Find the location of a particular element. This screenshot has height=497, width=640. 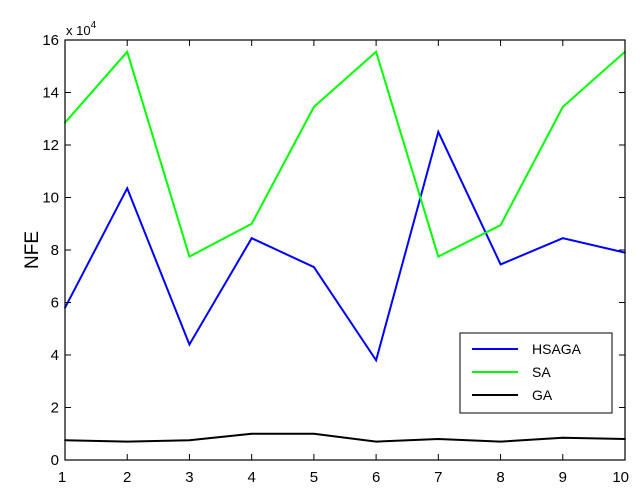

y-axis-multiplier-exponent: 4 is located at coordinates (94, 25).